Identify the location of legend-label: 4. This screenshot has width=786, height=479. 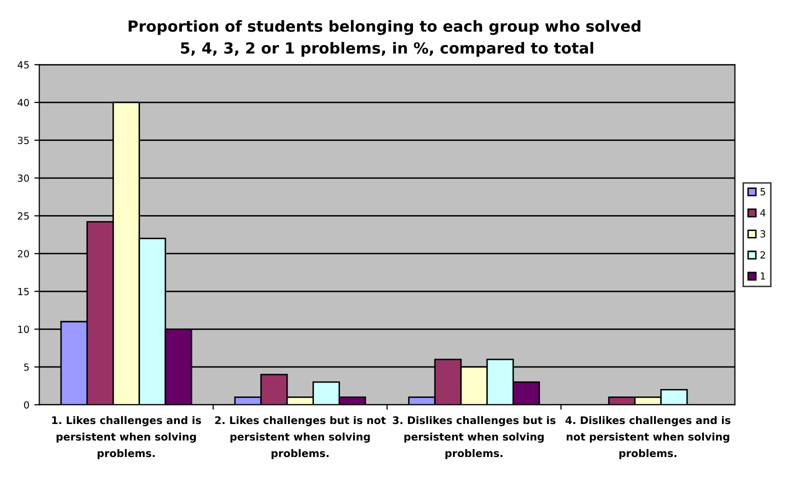
(763, 212).